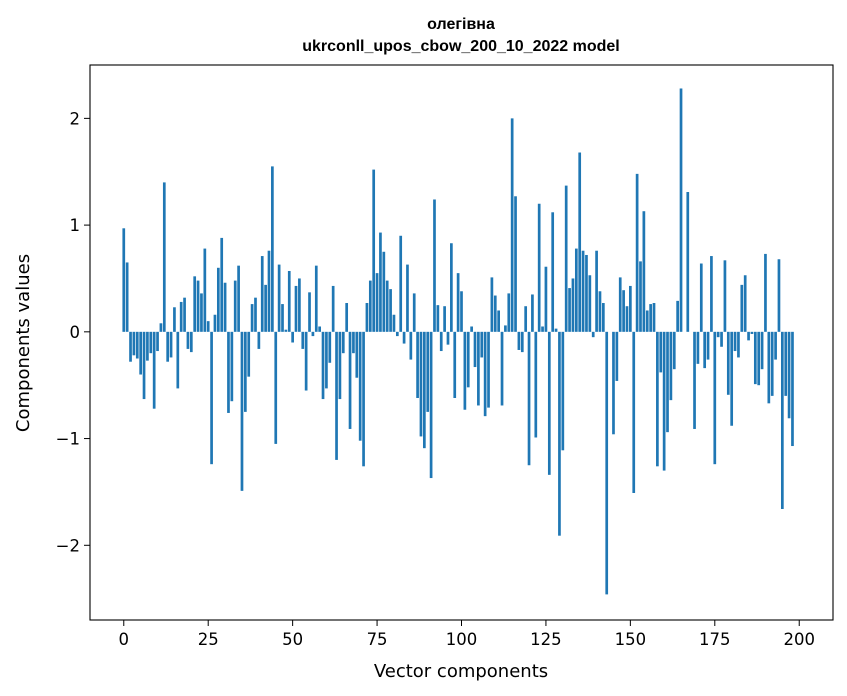 Image resolution: width=847 pixels, height=696 pixels. Describe the element at coordinates (68, 439) in the screenshot. I see `y-tick-label: −1` at that location.